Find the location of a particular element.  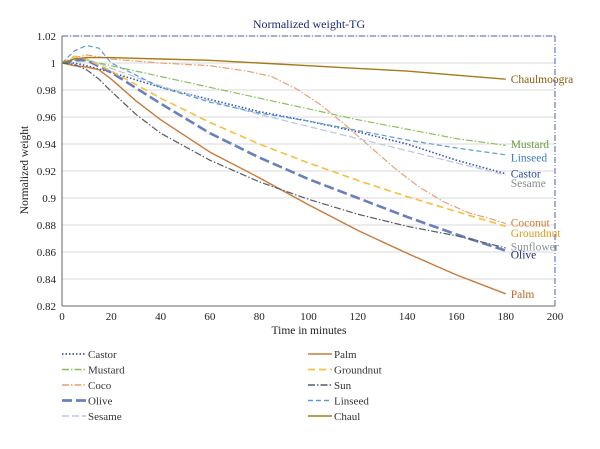

series-line-chaul is located at coordinates (283, 68).